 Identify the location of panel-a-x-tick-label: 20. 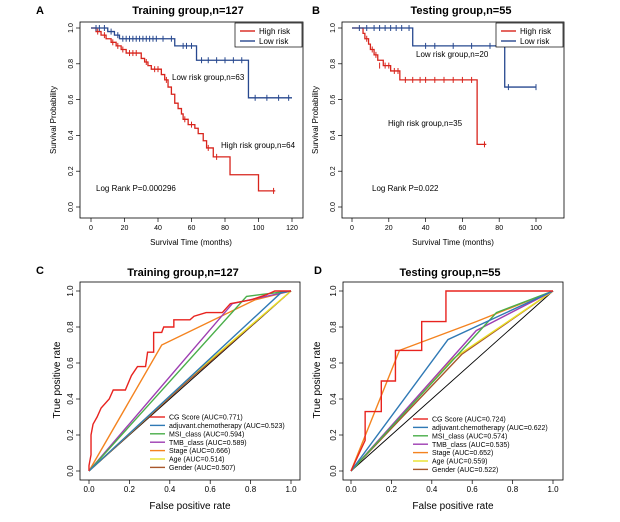
(125, 228).